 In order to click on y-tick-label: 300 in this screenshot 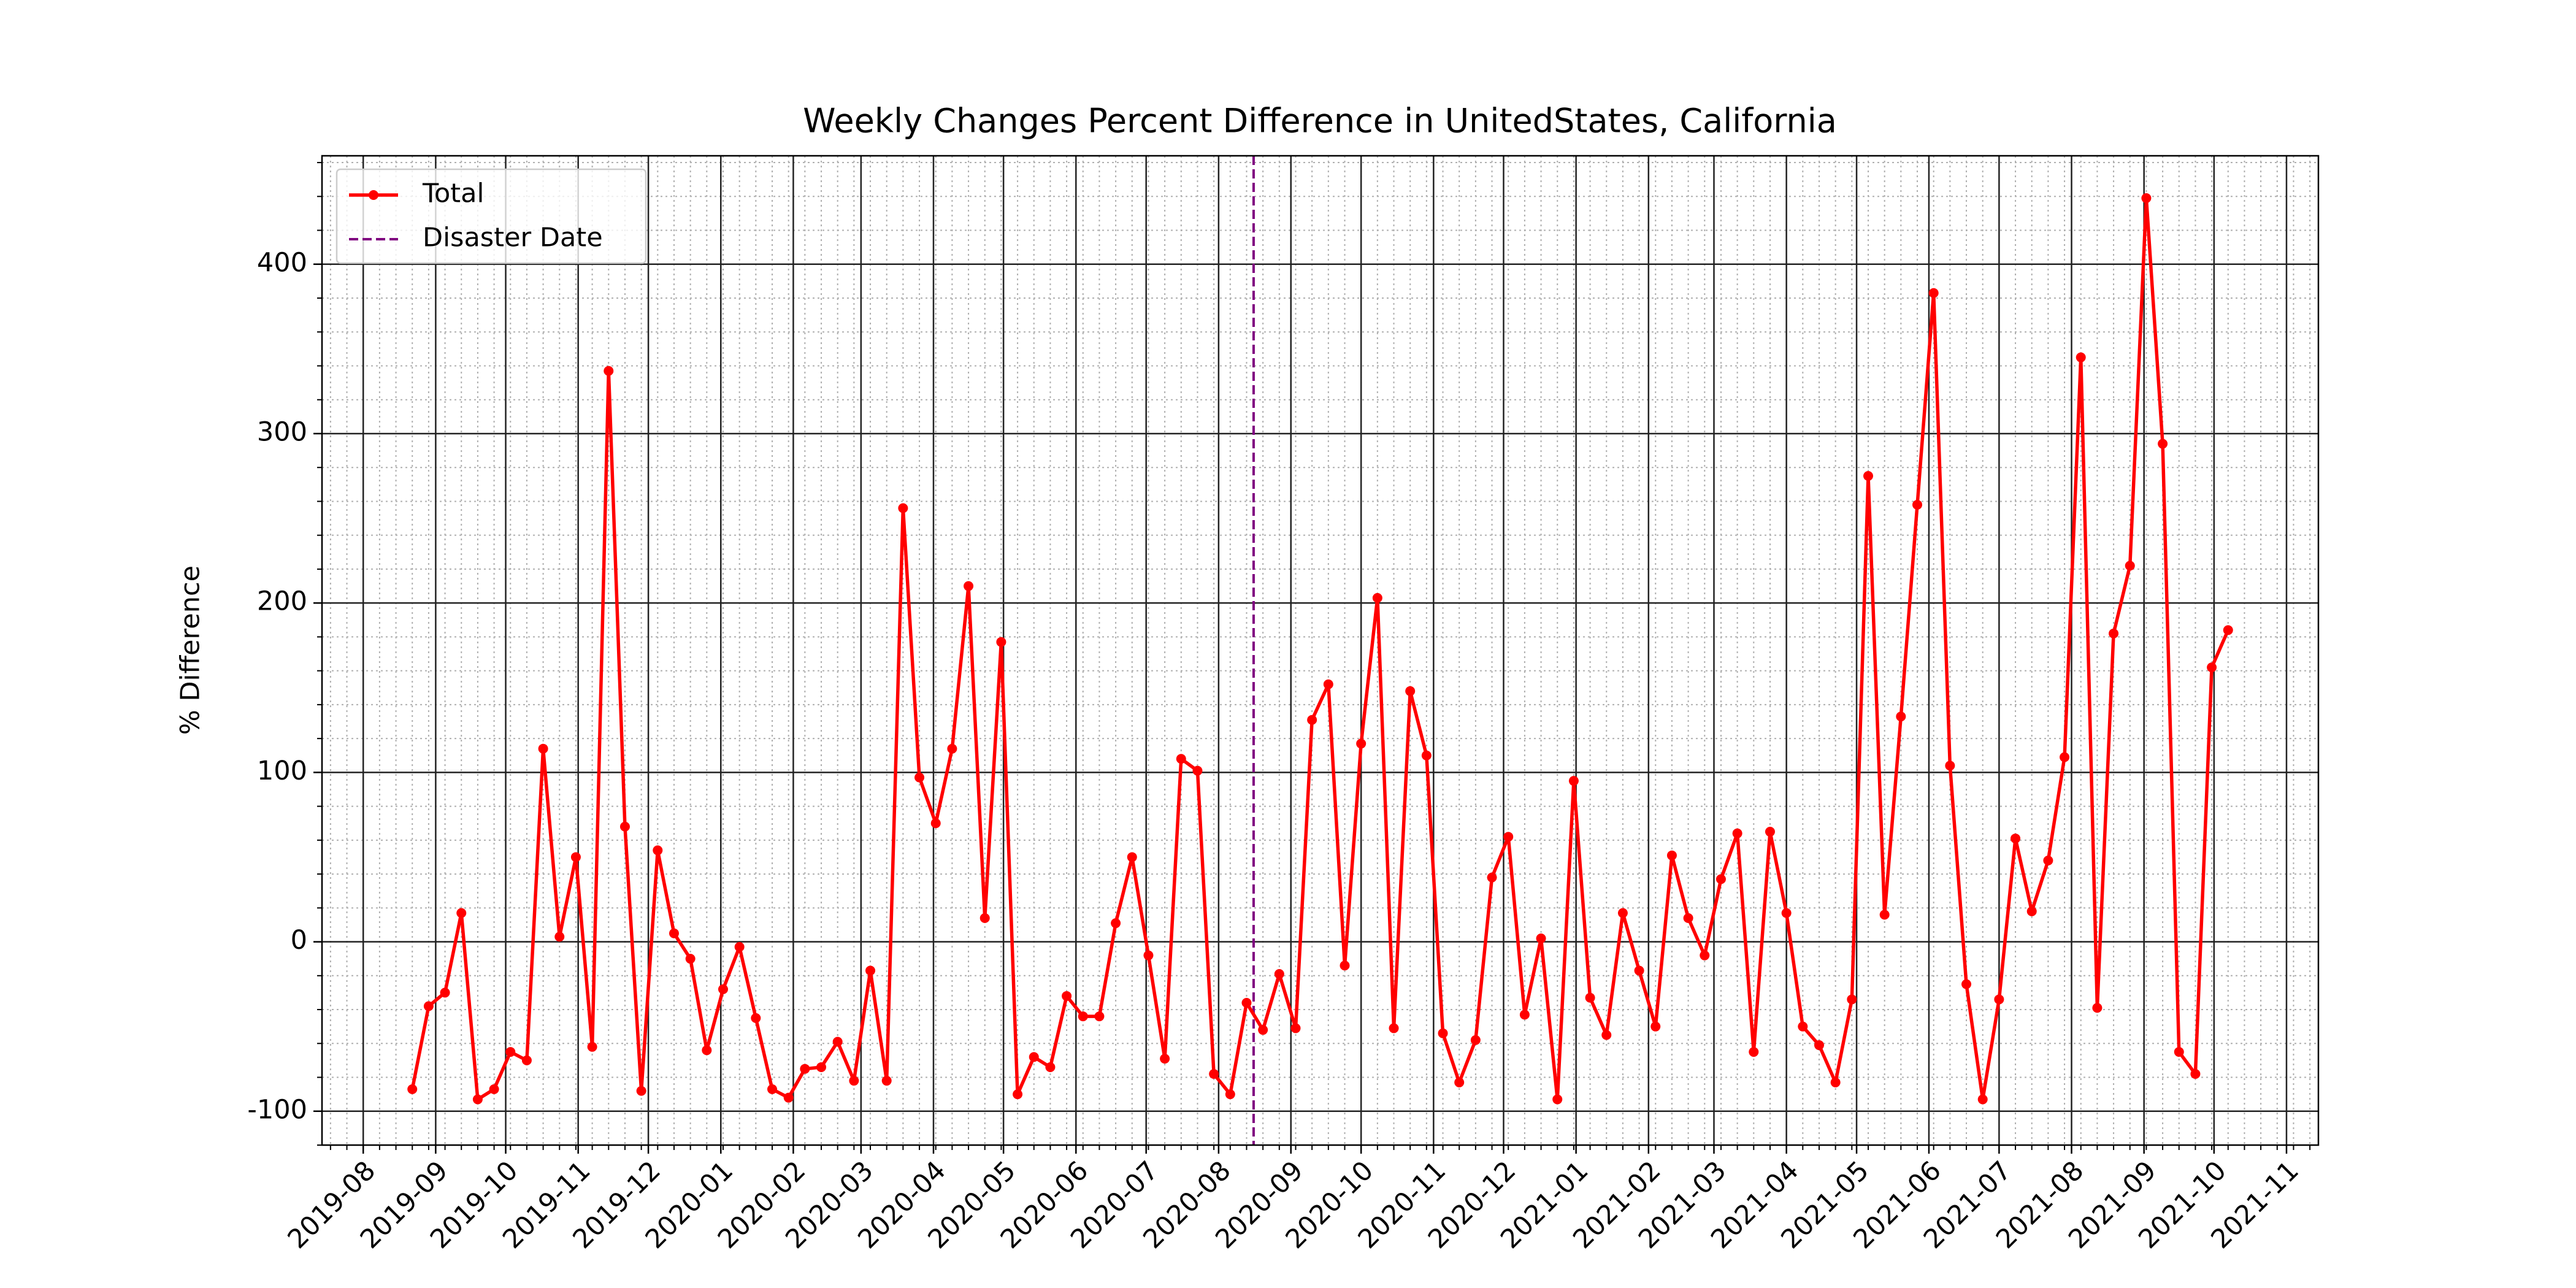, I will do `click(282, 431)`.